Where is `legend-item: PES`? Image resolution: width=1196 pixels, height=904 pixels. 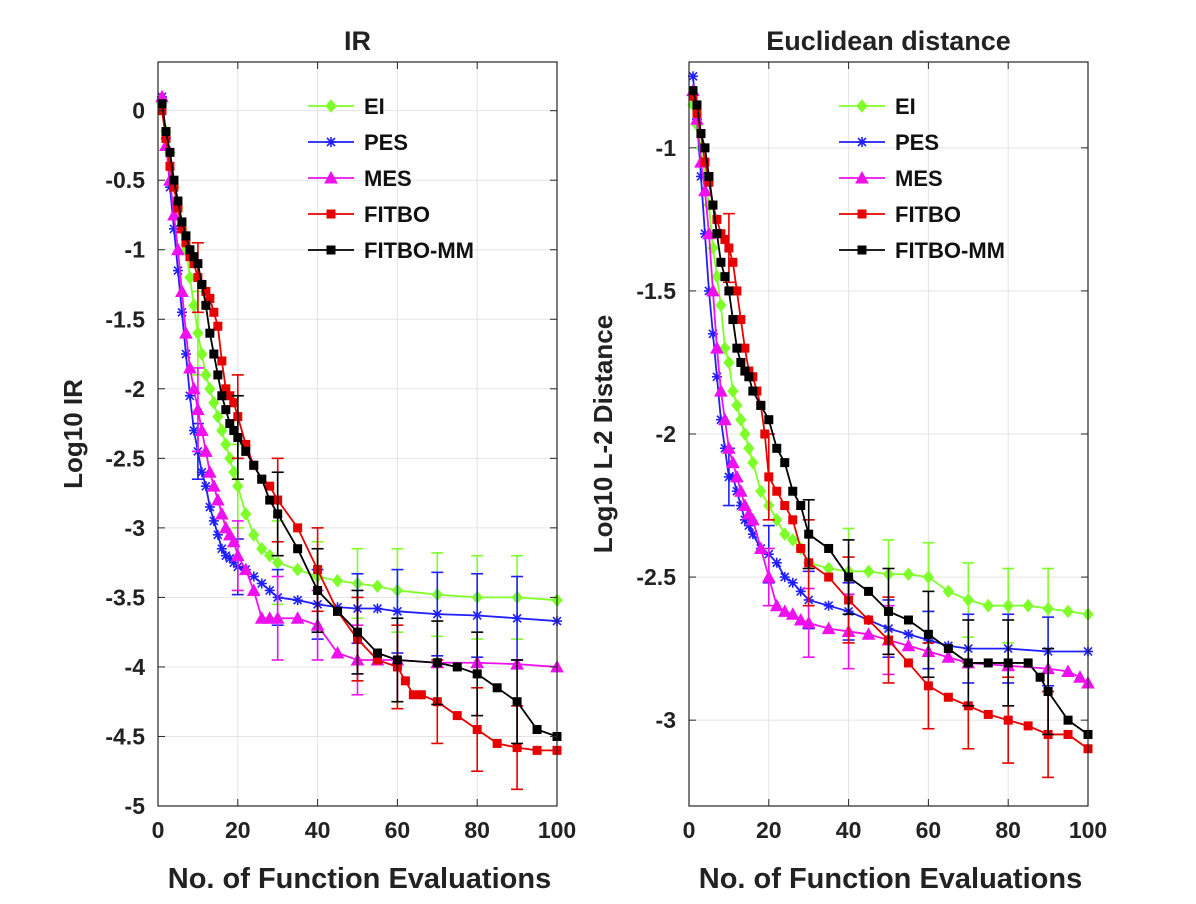
legend-item: PES is located at coordinates (889, 142).